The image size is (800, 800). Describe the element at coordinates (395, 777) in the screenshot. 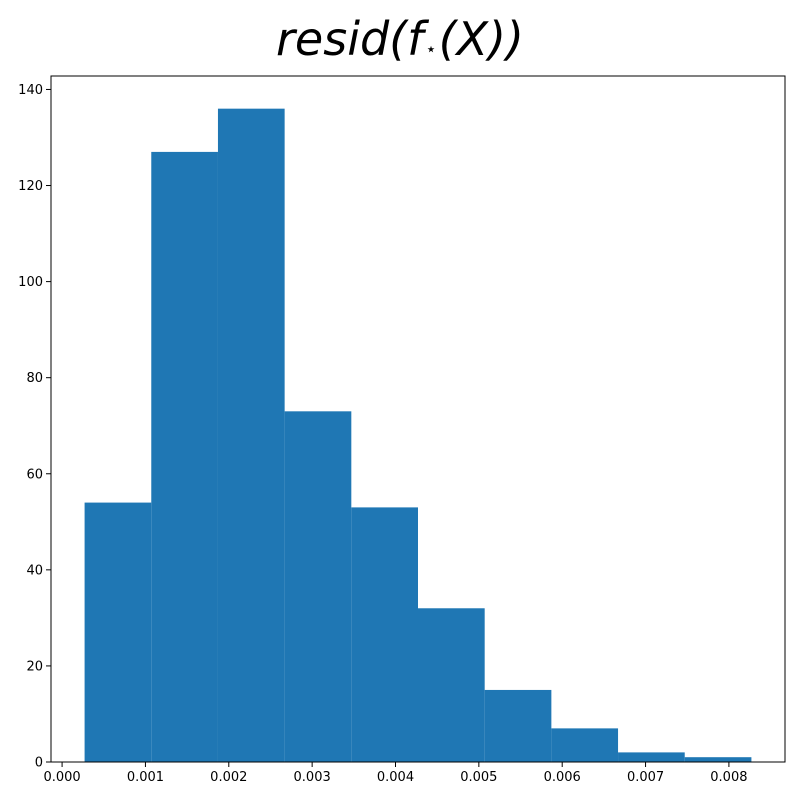

I see `x-tick-label: 0.004` at that location.